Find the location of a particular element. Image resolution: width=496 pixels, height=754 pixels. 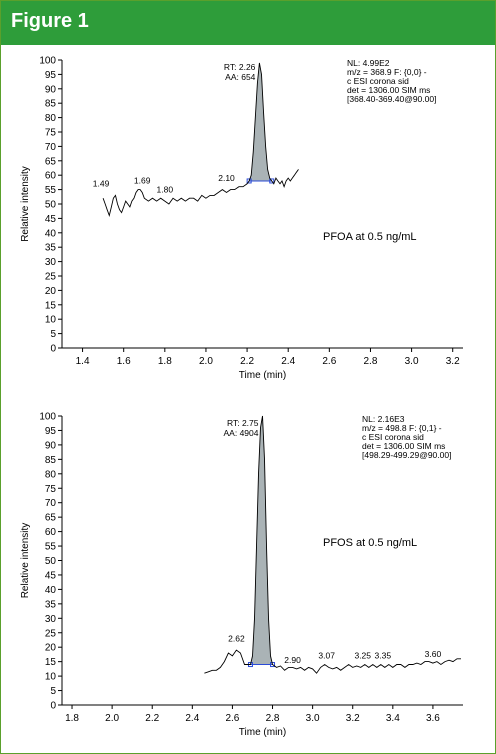

figure-title: Figure 1 is located at coordinates (50, 21).